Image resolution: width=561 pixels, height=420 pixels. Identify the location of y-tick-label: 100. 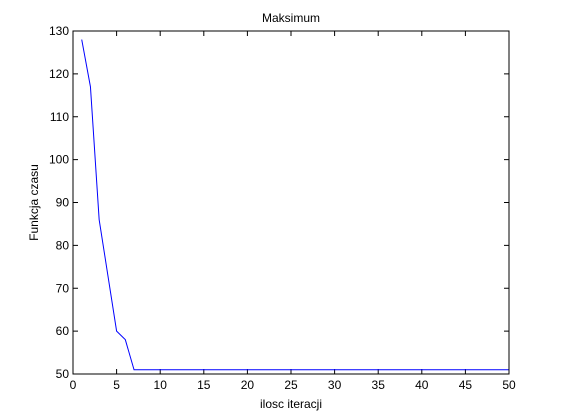
(59, 160).